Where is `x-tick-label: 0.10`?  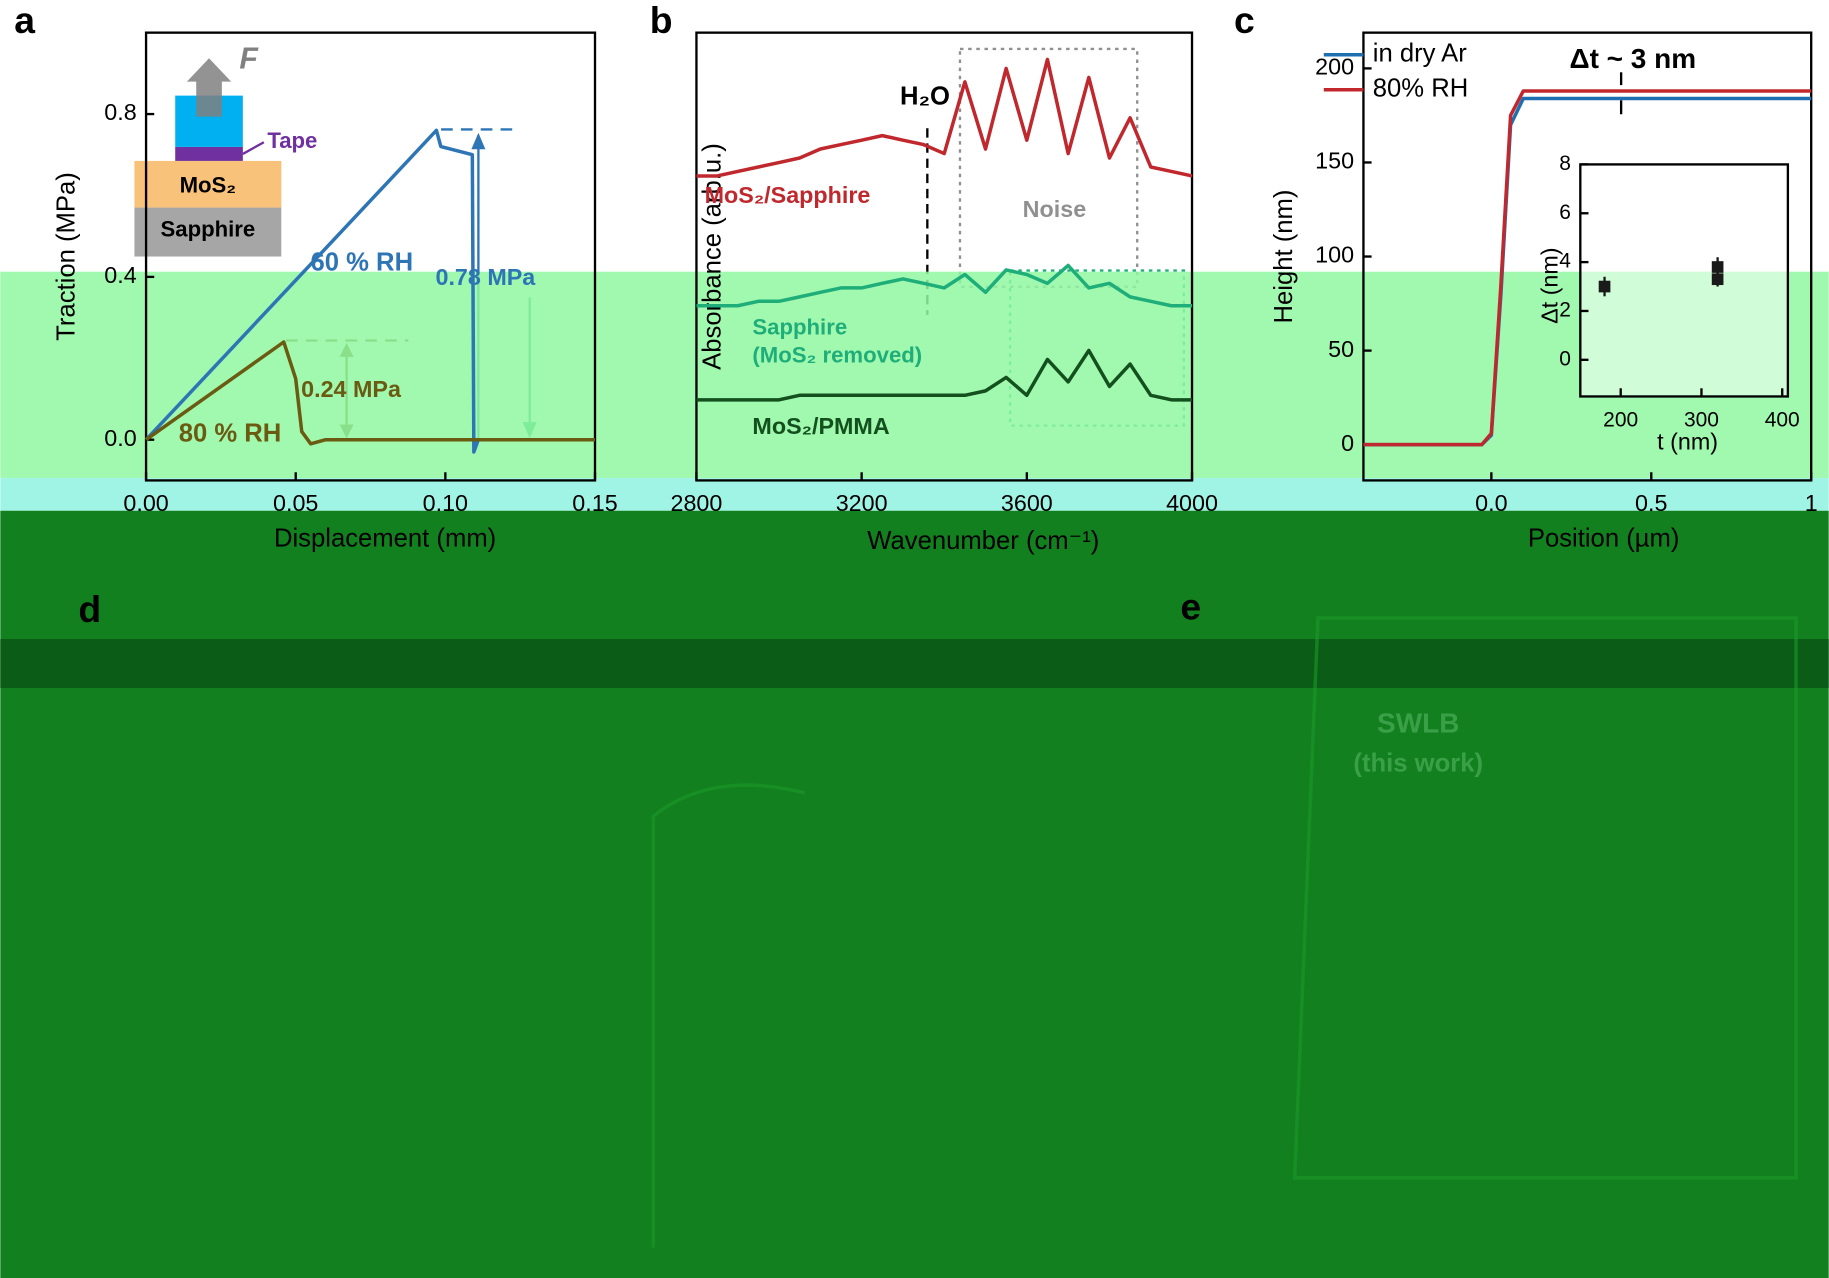 x-tick-label: 0.10 is located at coordinates (445, 503).